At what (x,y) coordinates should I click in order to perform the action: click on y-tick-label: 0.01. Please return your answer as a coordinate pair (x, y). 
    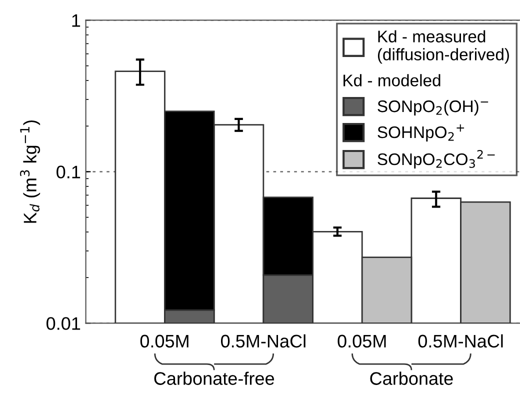
    Looking at the image, I should click on (63, 323).